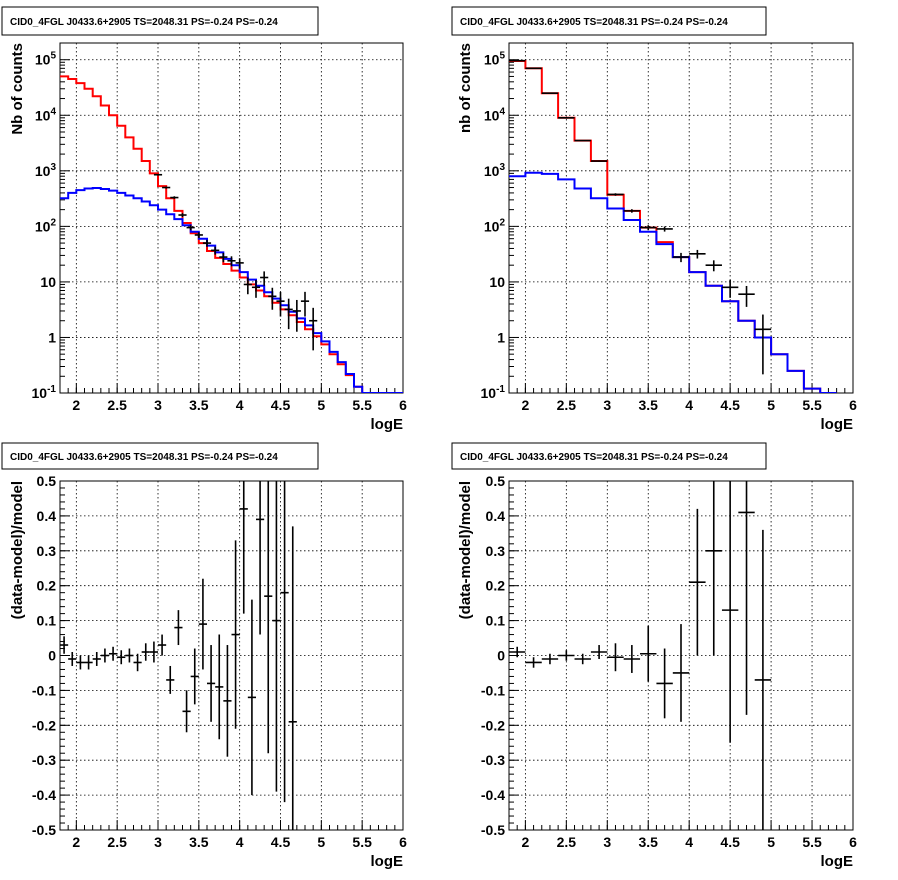  Describe the element at coordinates (117, 405) in the screenshot. I see `x-tick-label: 2.5` at that location.